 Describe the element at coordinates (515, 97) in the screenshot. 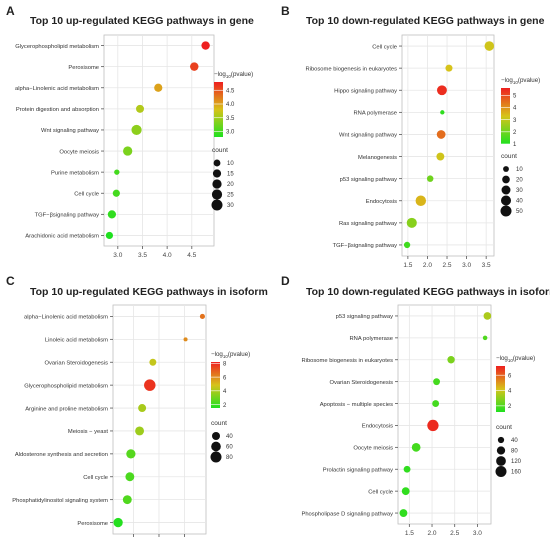

I see `colorbar-tick-label: 5` at that location.